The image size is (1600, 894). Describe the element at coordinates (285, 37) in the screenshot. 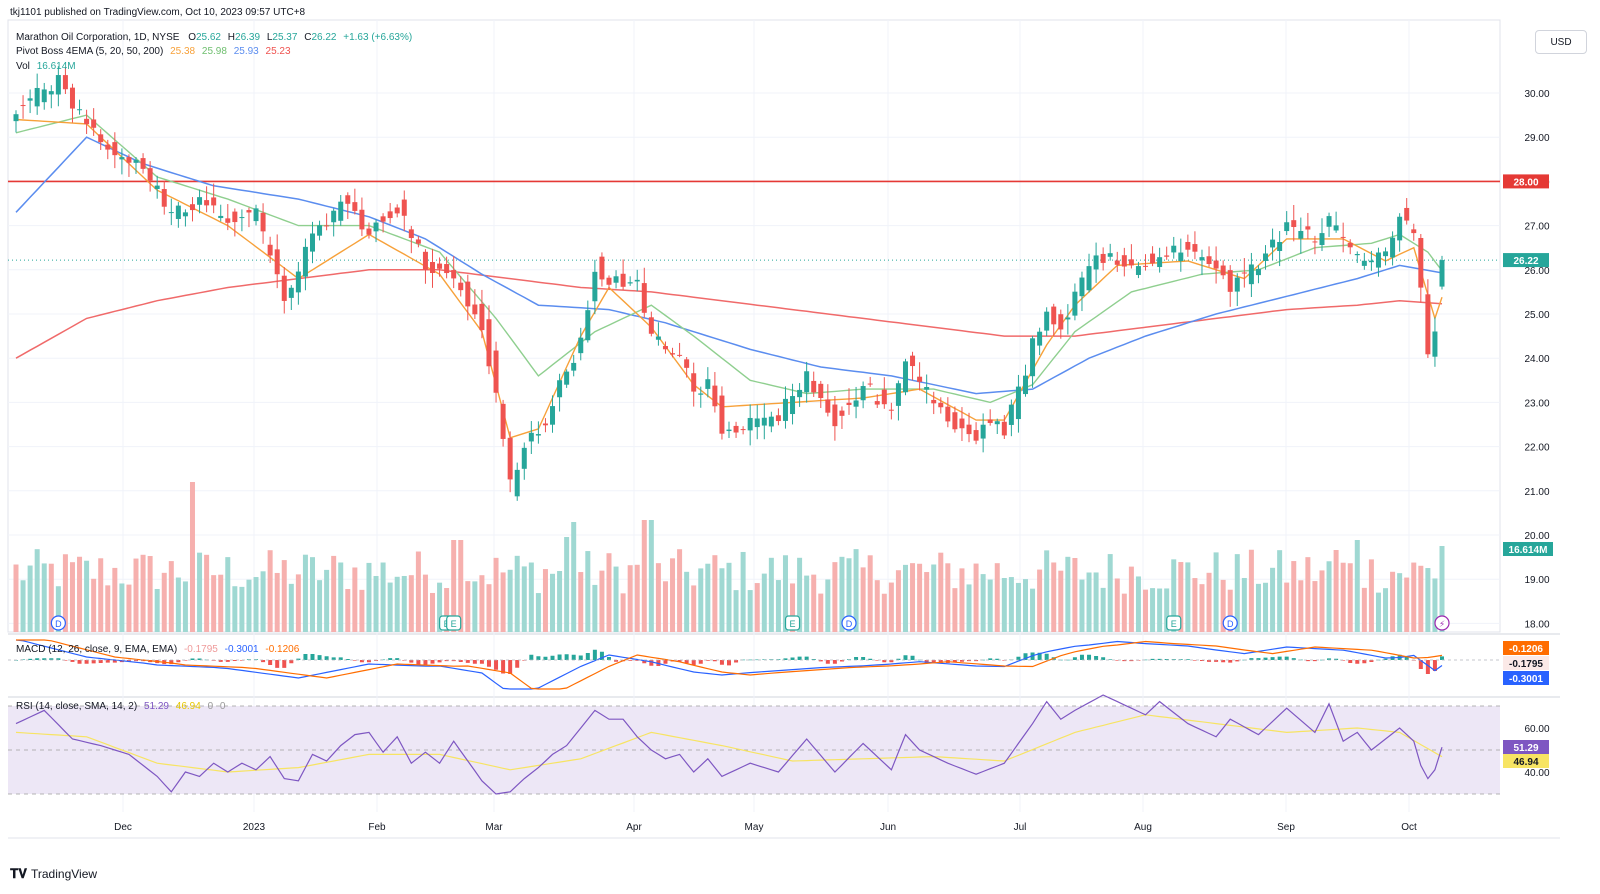

I see `low-value: 25.37` at that location.